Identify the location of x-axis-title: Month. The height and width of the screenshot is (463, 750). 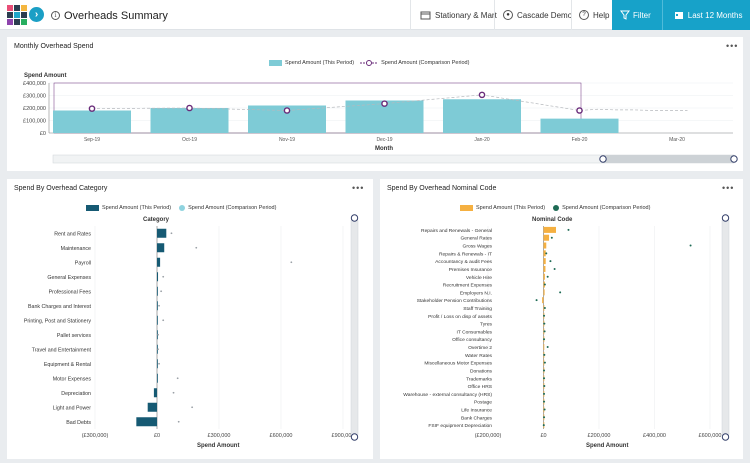
(384, 149).